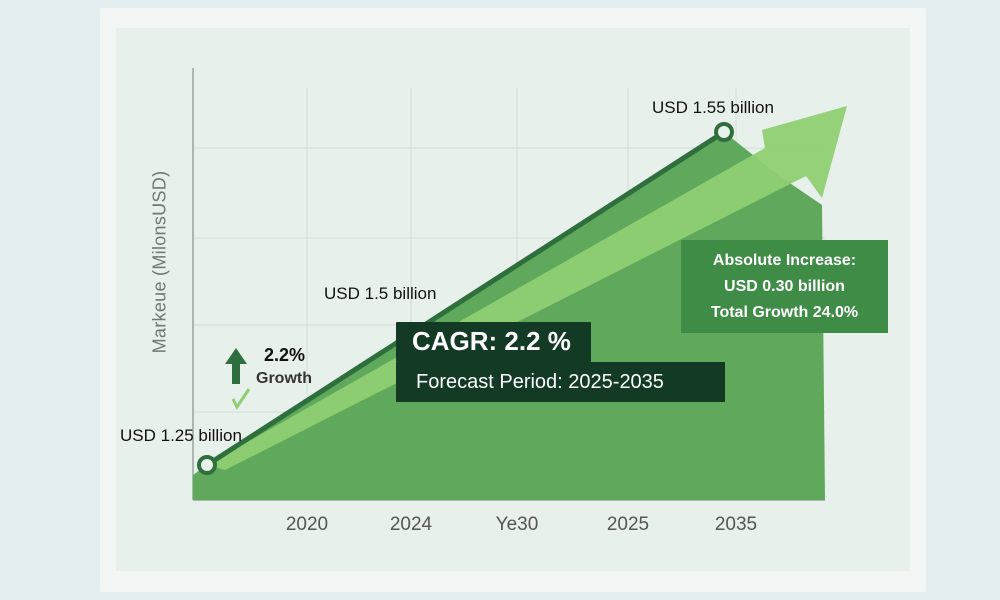 The width and height of the screenshot is (1000, 600). Describe the element at coordinates (181, 435) in the screenshot. I see `data-label-start: USD 1.25 billion` at that location.